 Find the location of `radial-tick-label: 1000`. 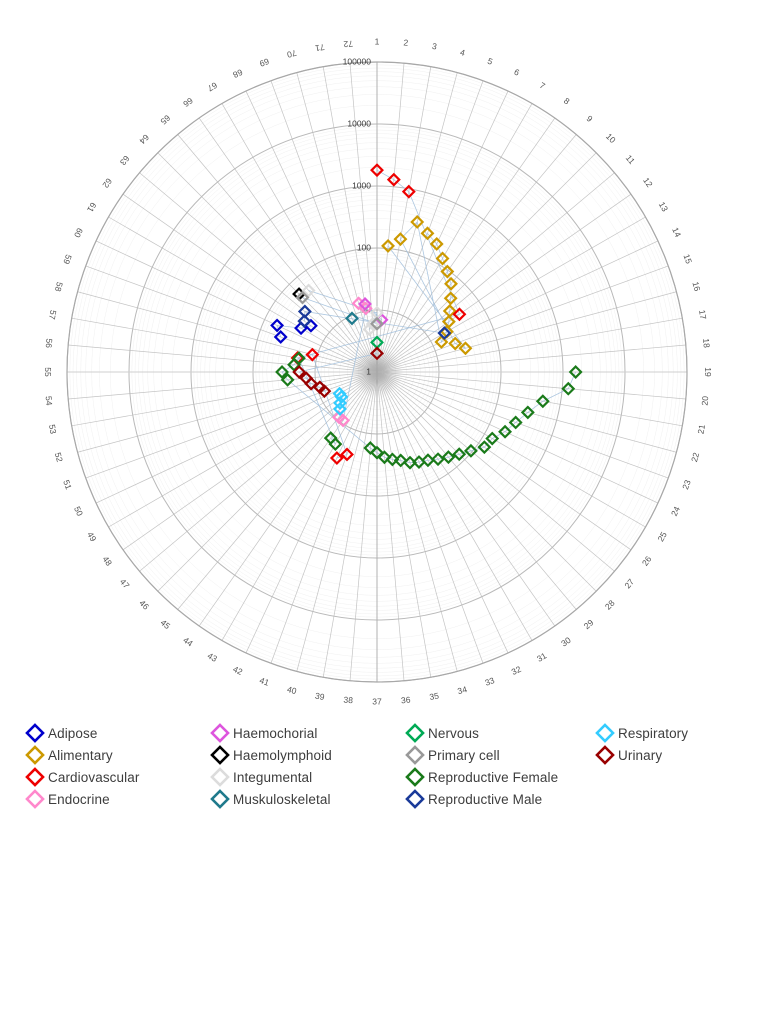

radial-tick-label: 1000 is located at coordinates (361, 185).